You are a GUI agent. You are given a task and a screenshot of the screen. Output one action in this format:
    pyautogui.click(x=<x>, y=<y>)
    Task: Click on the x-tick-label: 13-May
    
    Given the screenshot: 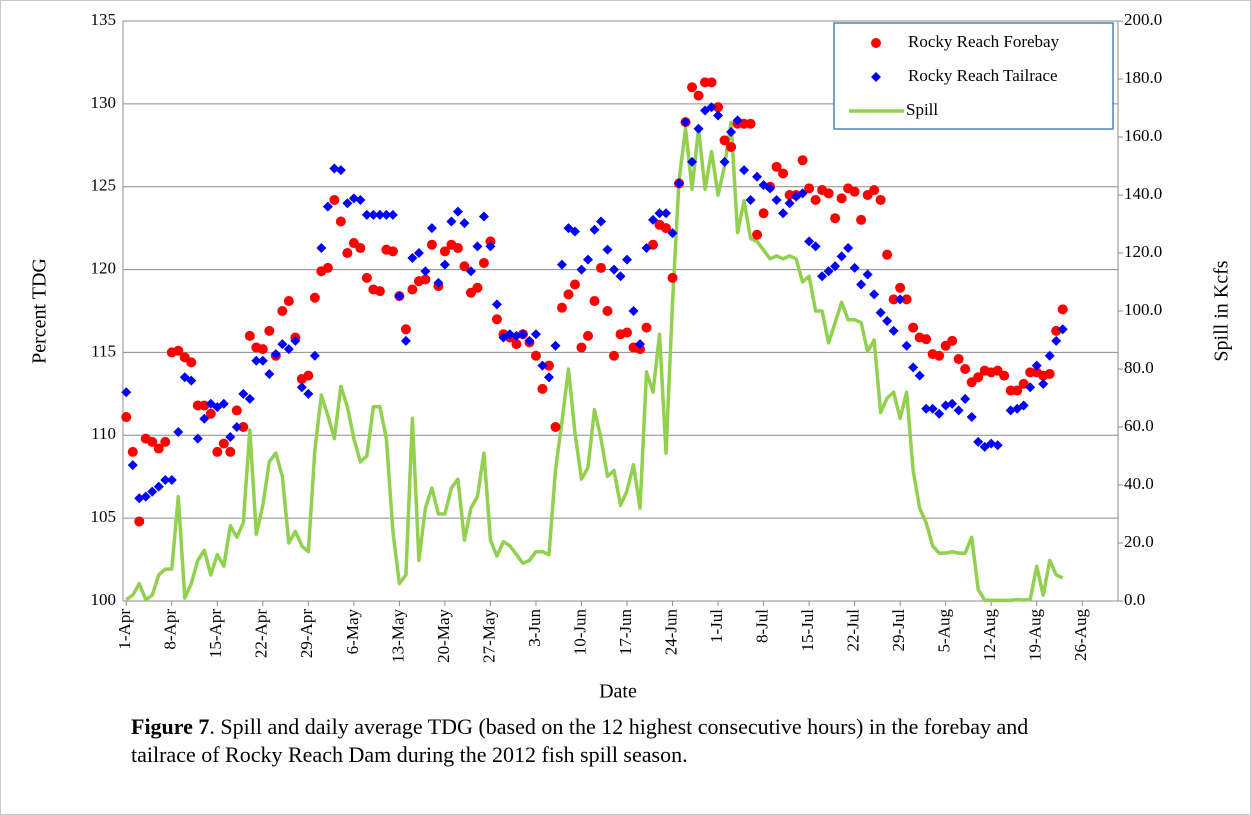 What is the action you would take?
    pyautogui.click(x=397, y=636)
    